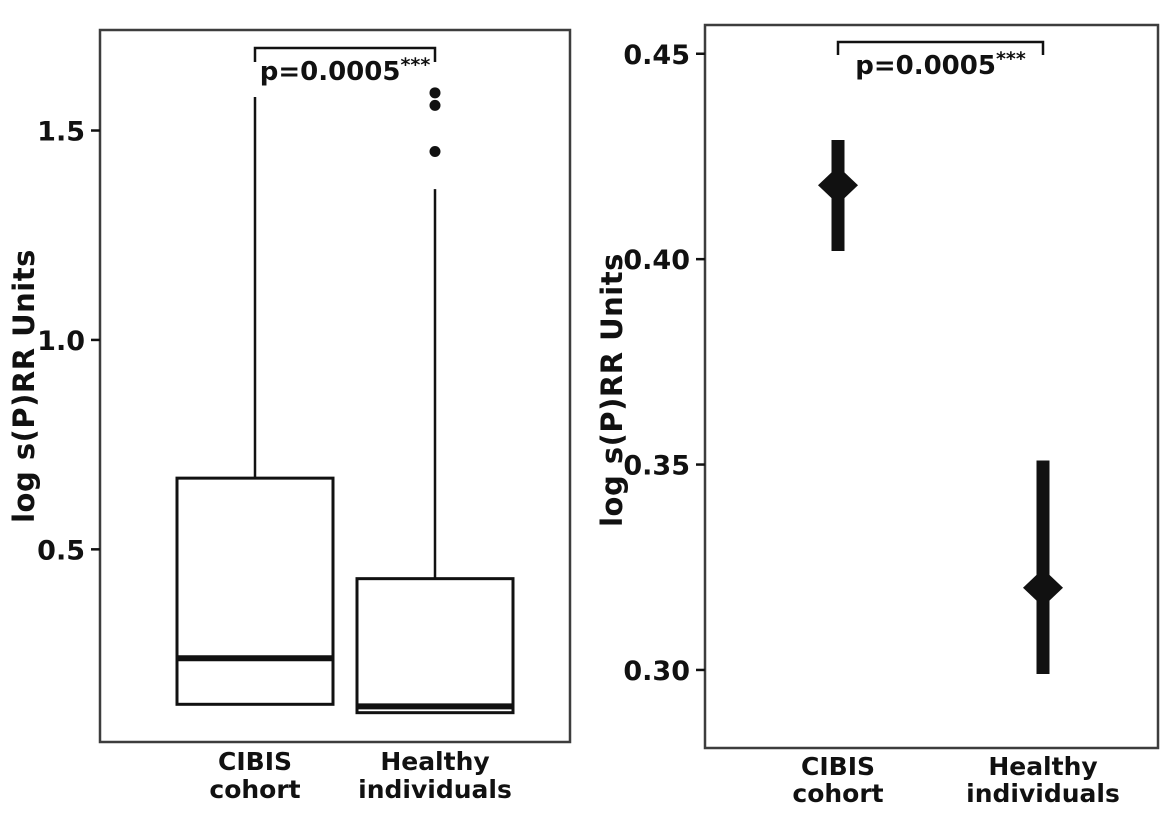 This screenshot has height=827, width=1165. What do you see at coordinates (656, 55) in the screenshot?
I see `y-tick-label: 0.45` at bounding box center [656, 55].